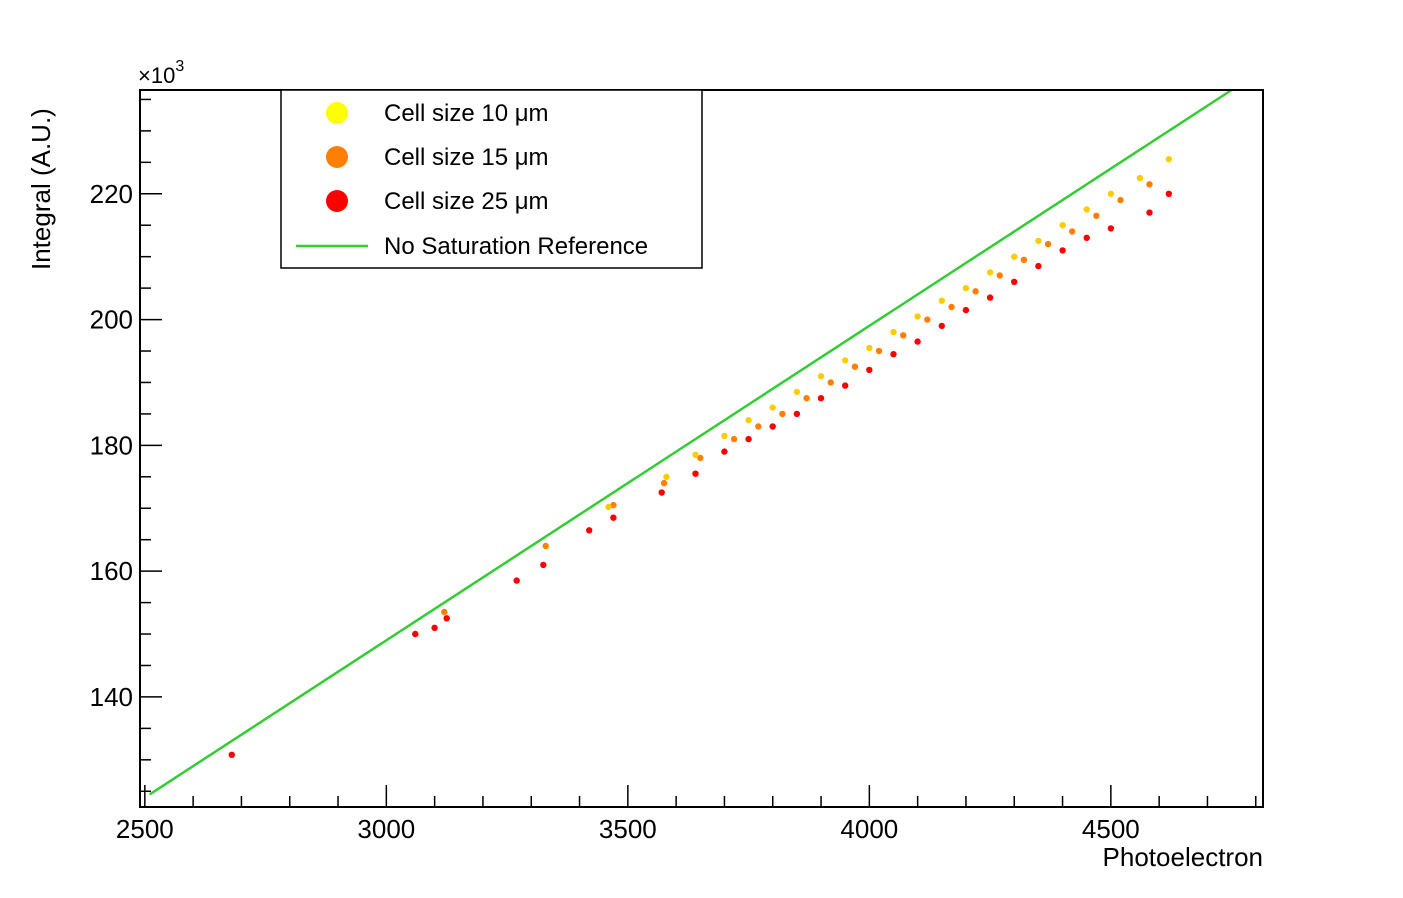 The height and width of the screenshot is (898, 1403). Describe the element at coordinates (628, 829) in the screenshot. I see `x-tick-label: 3500` at that location.